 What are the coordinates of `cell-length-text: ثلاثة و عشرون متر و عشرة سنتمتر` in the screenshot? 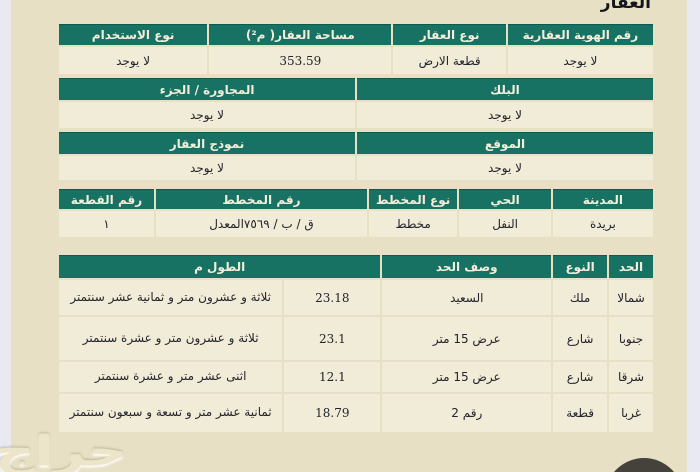 It's located at (171, 338).